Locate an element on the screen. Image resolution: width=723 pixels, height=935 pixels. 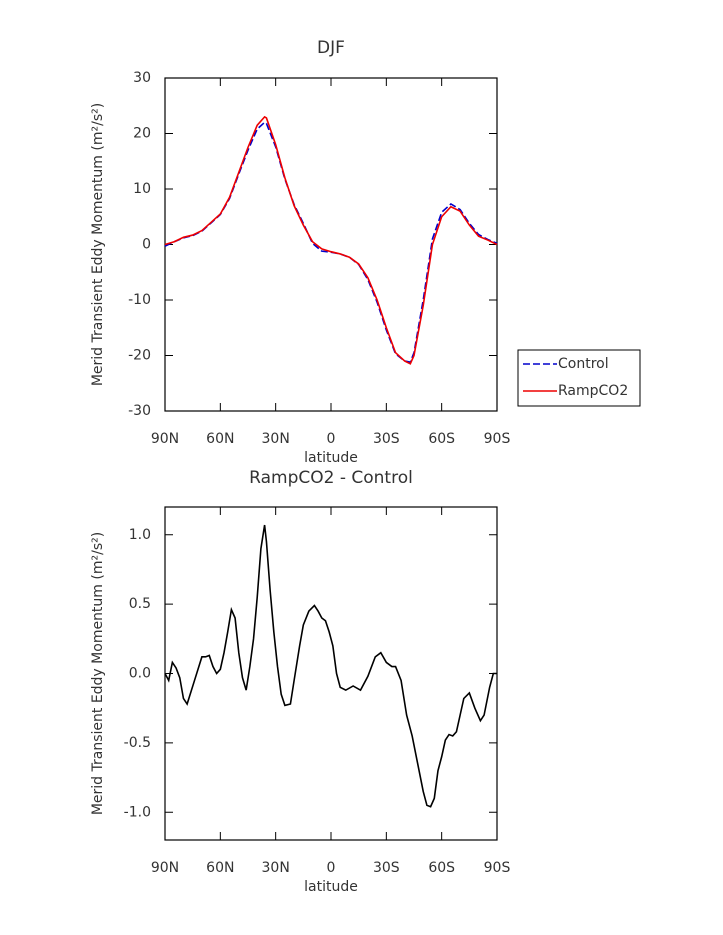
y-tick-label: -10 is located at coordinates (139, 300).